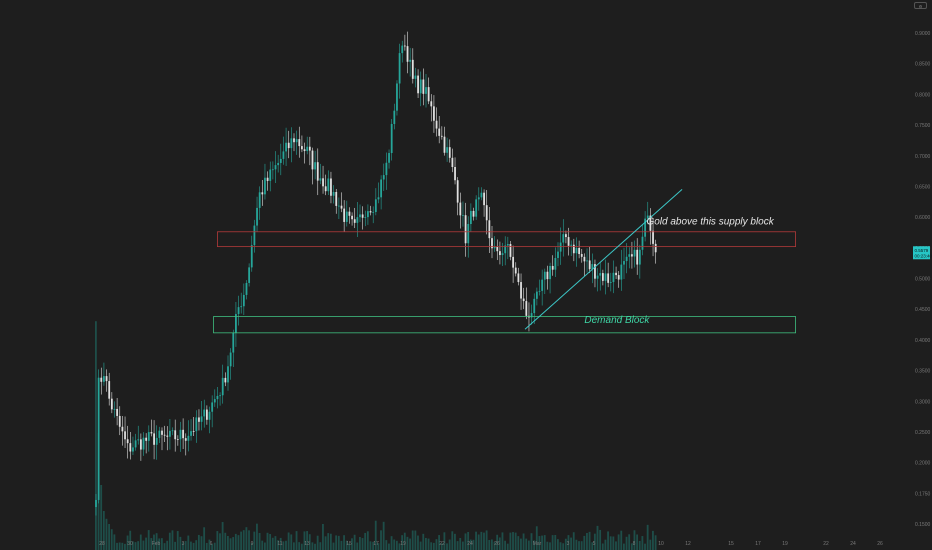 This screenshot has width=932, height=550. Describe the element at coordinates (603, 259) in the screenshot. I see `trendline` at that location.